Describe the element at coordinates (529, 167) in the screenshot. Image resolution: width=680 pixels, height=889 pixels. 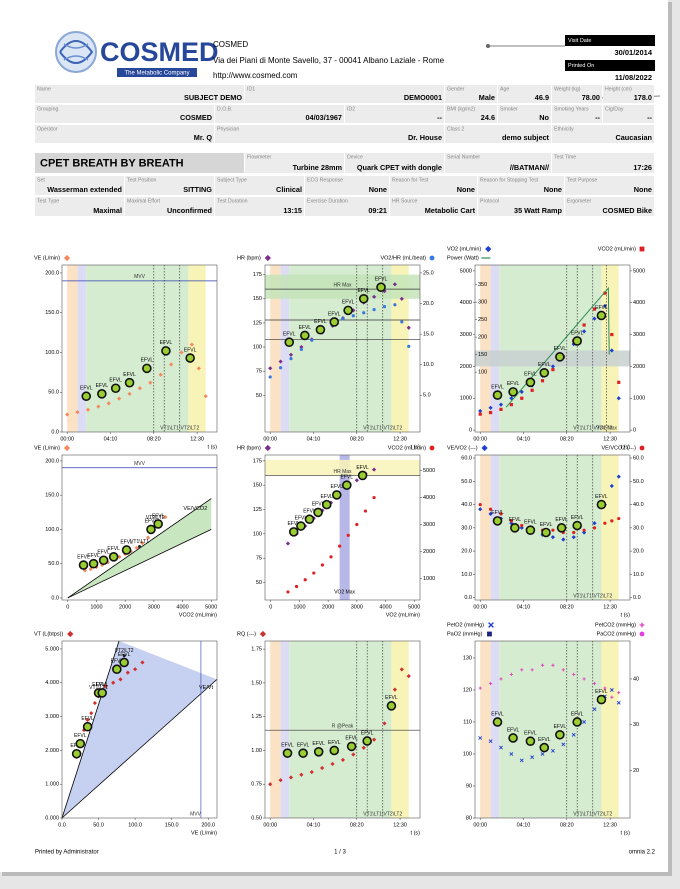
I see `info-value: //BATMAN//` at that location.